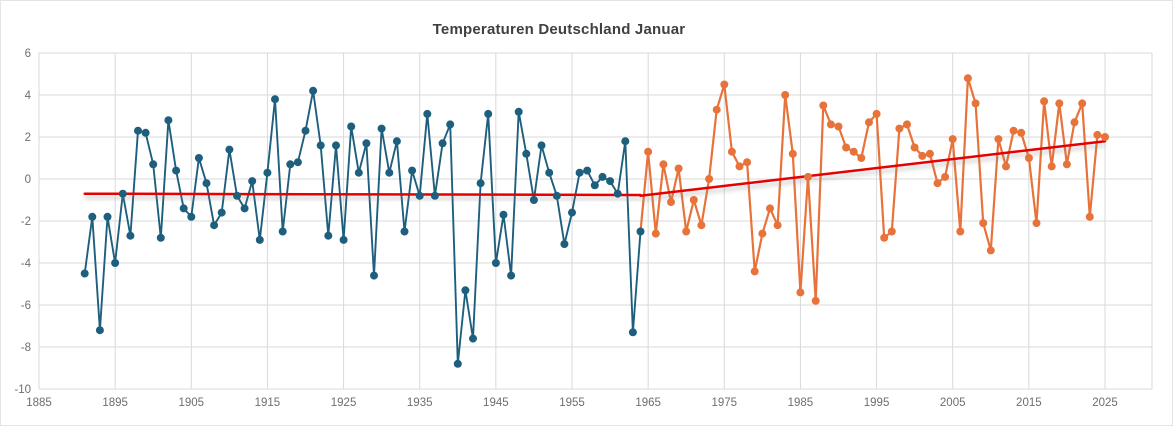  Describe the element at coordinates (1029, 403) in the screenshot. I see `x-tick-label: 2015` at that location.